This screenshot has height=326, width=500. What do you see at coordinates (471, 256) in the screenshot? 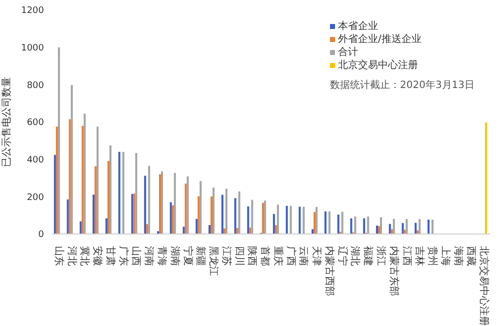
I see `x-tick-label: 西藏` at bounding box center [471, 256].